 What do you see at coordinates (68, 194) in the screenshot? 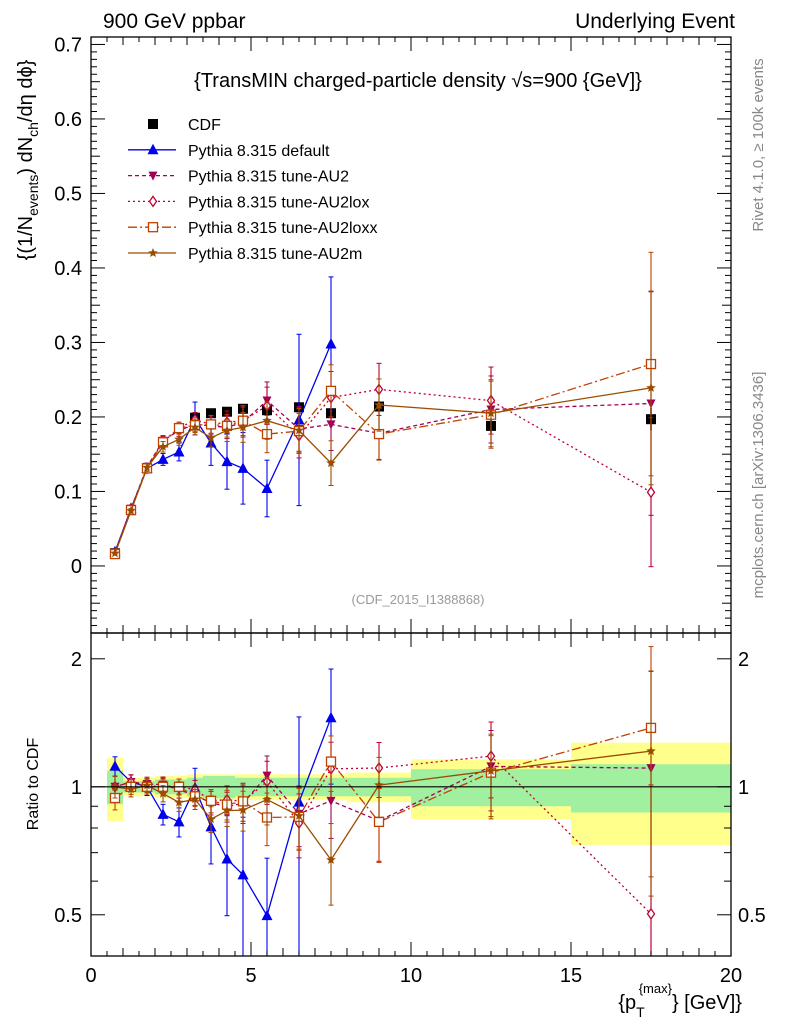
I see `y-tick-label: 0.5` at bounding box center [68, 194].